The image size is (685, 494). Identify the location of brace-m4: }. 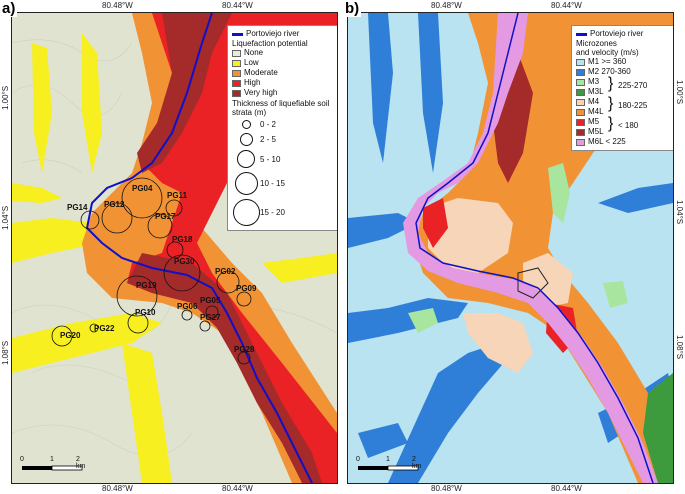
(611, 103).